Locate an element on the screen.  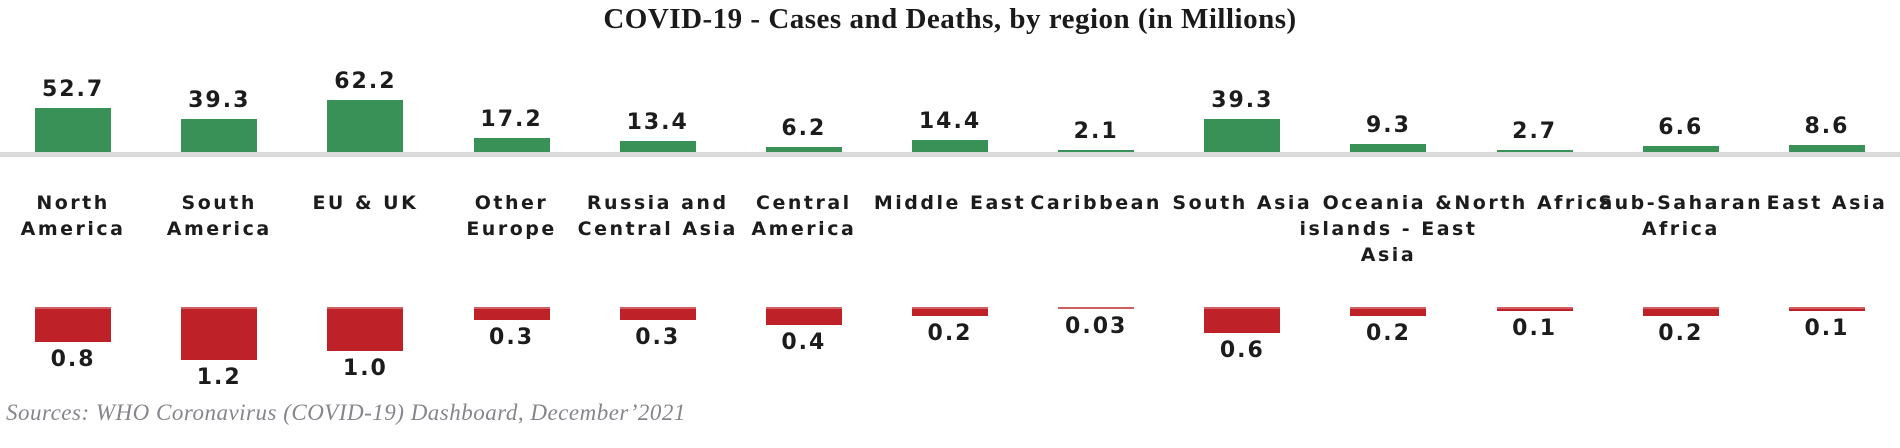
cases-value-label: 17.2 is located at coordinates (511, 119).